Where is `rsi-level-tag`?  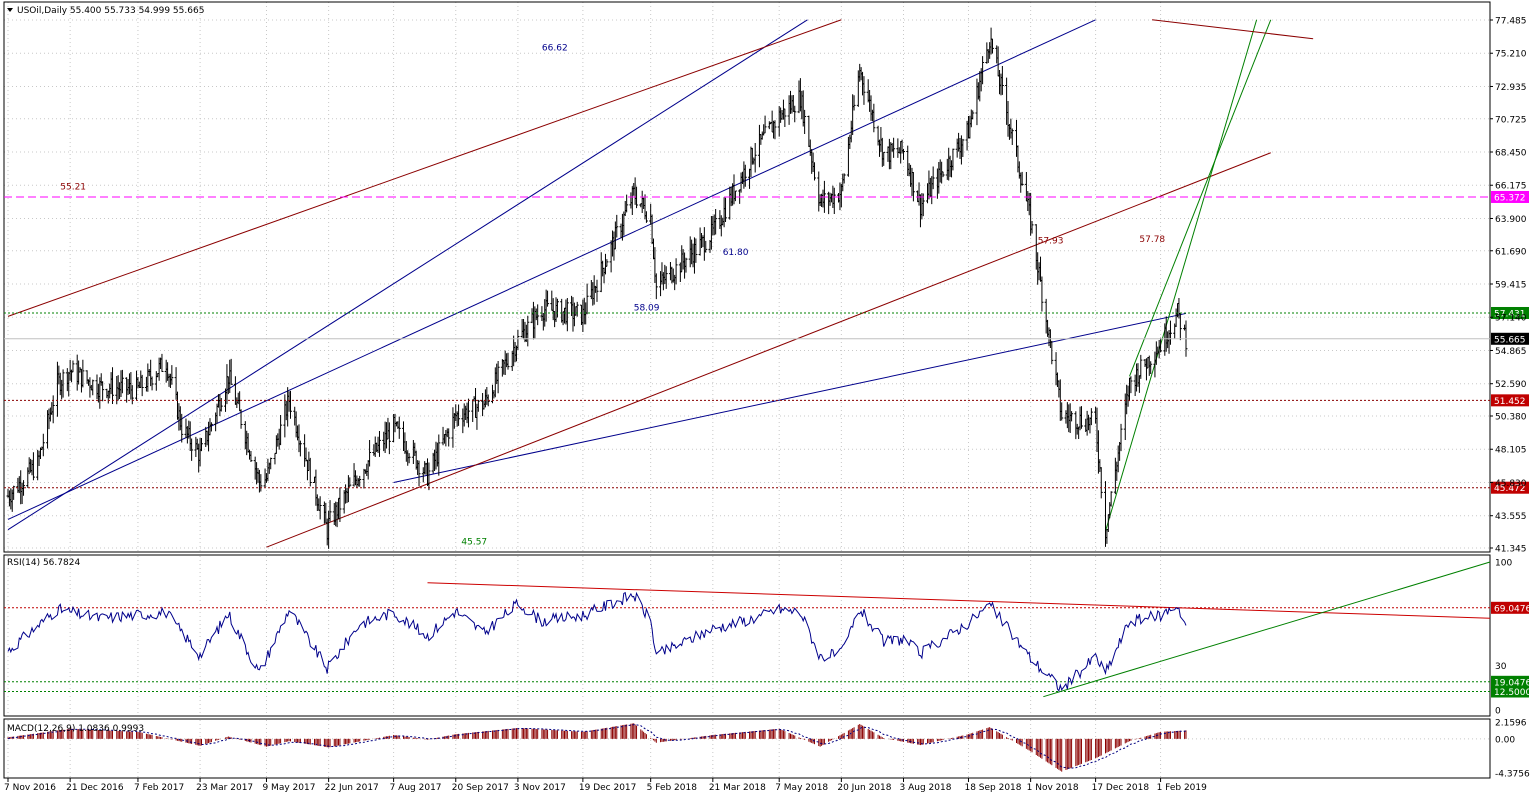 rsi-level-tag is located at coordinates (1510, 681).